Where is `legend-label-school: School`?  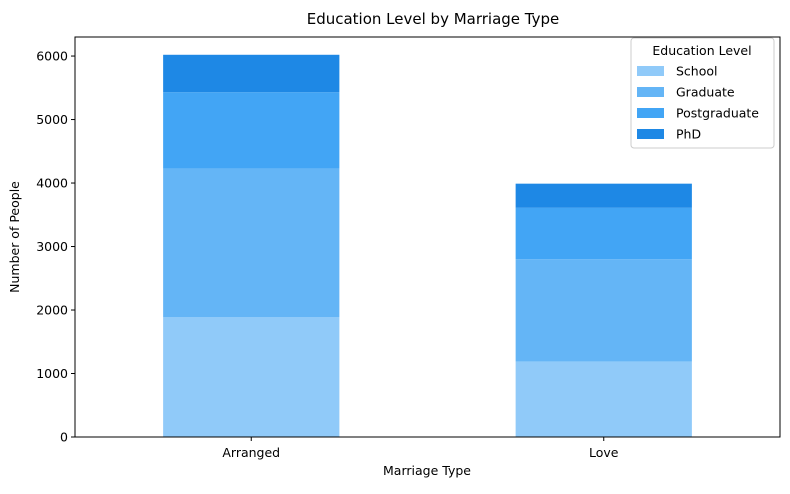
legend-label-school: School is located at coordinates (697, 71).